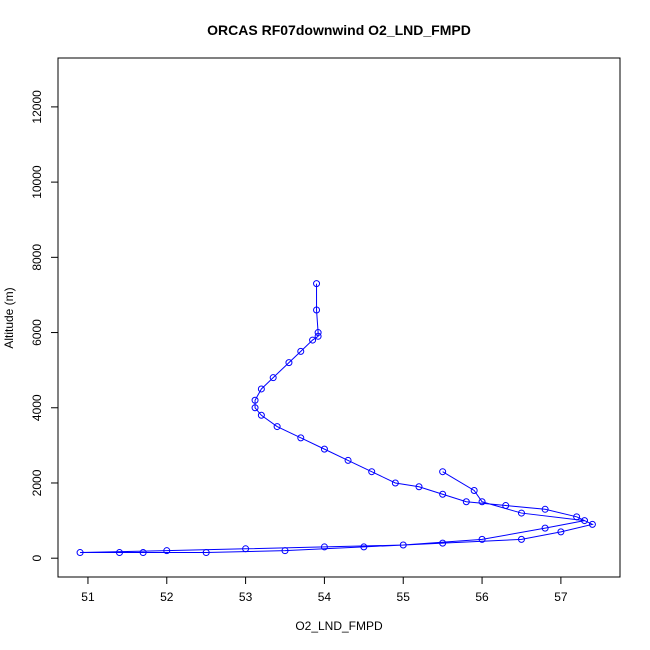  I want to click on x-tick-label: 57, so click(561, 597).